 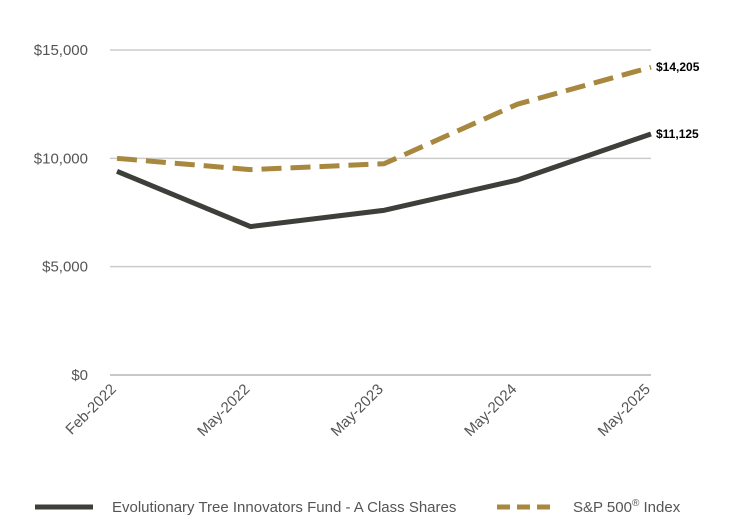 I want to click on legend-label-index: S&P 500® Index, so click(x=627, y=507).